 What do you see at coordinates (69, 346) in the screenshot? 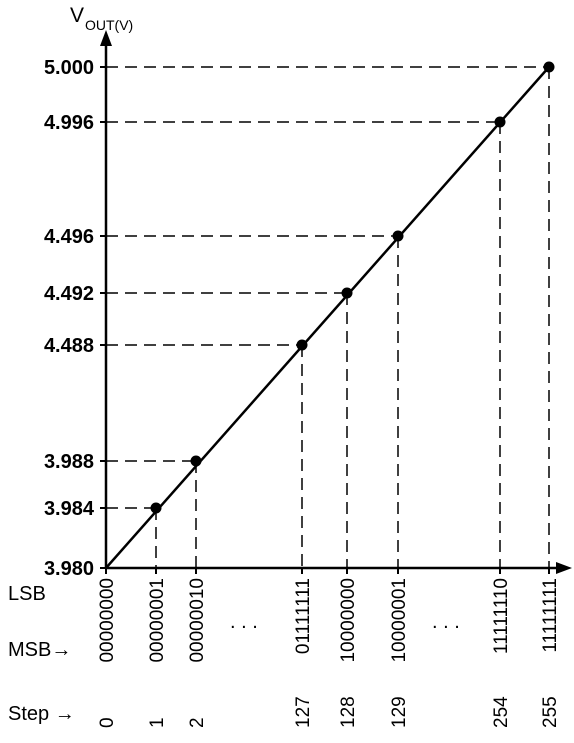
I see `y-tick-label: 4.488` at bounding box center [69, 346].